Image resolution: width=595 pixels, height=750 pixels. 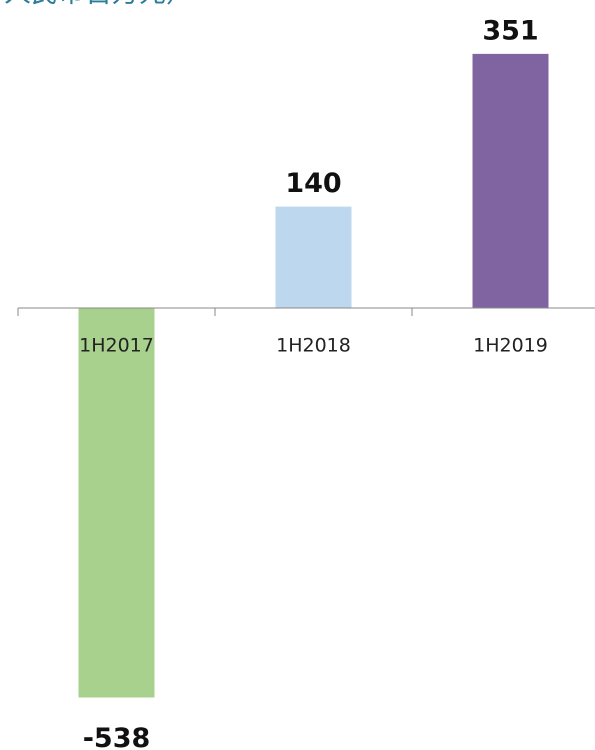 What do you see at coordinates (510, 30) in the screenshot?
I see `data-label: 351` at bounding box center [510, 30].